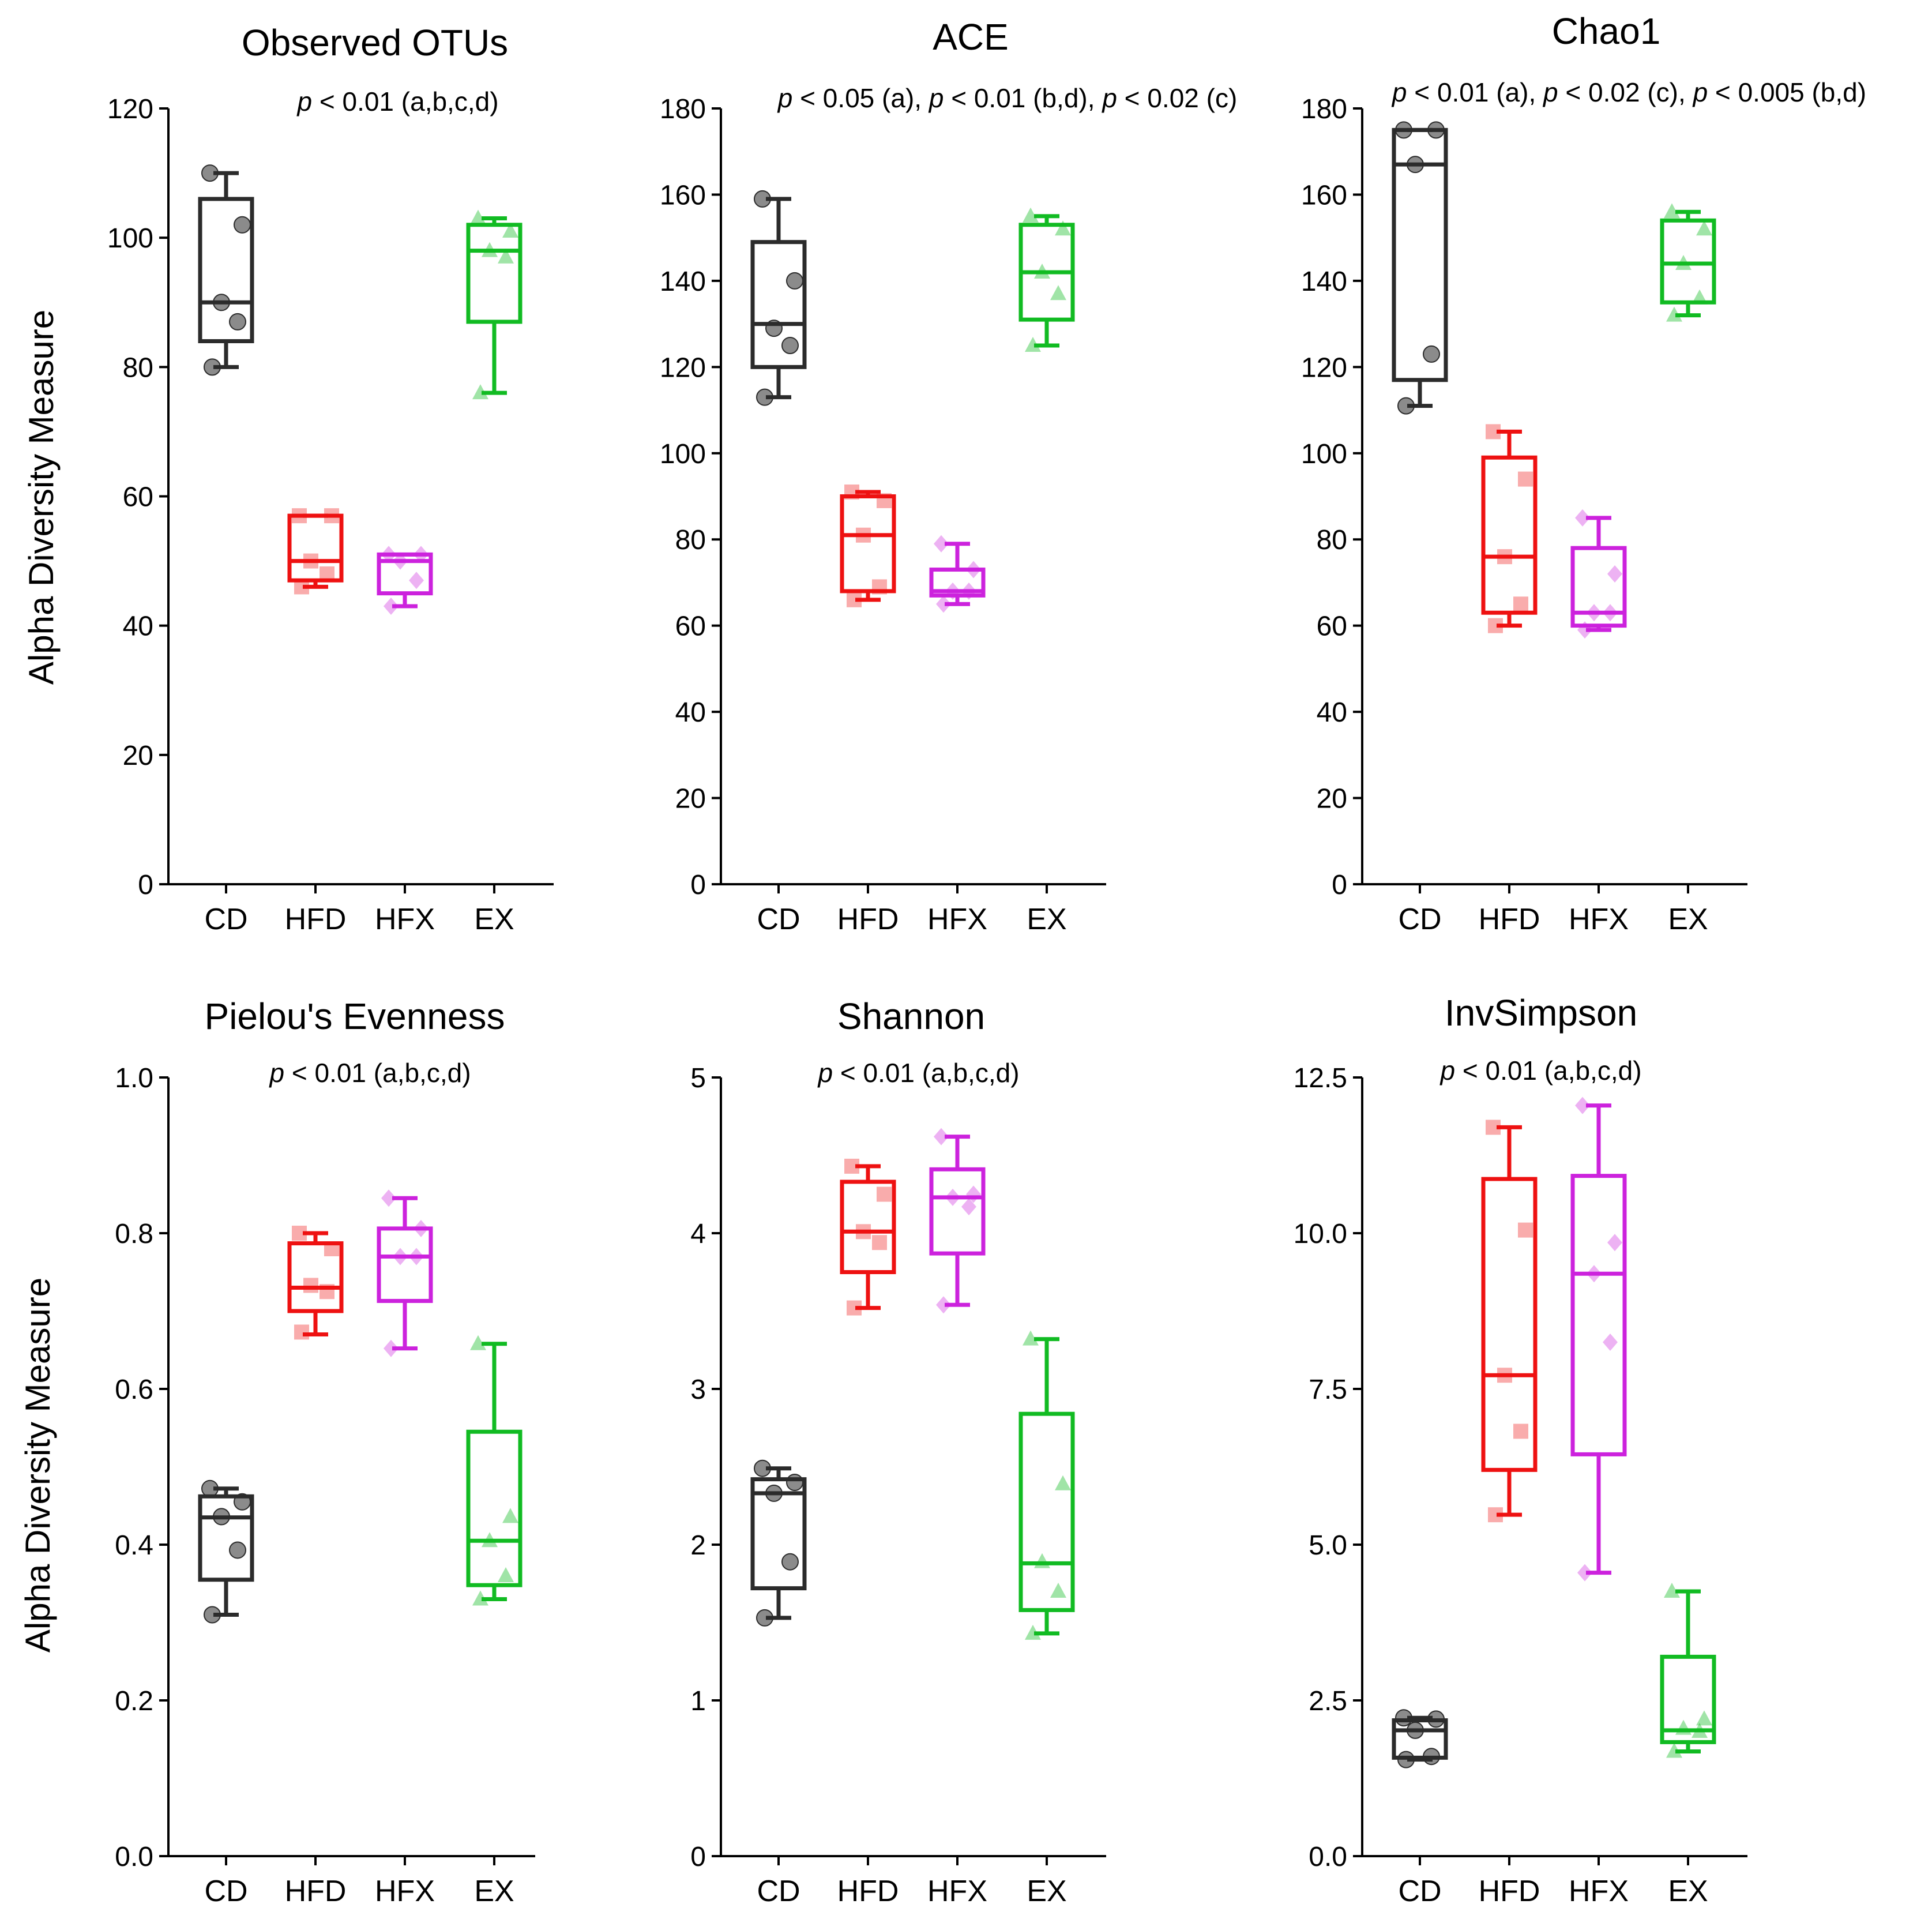  I want to click on y-tick-label: 100, so click(1324, 454).